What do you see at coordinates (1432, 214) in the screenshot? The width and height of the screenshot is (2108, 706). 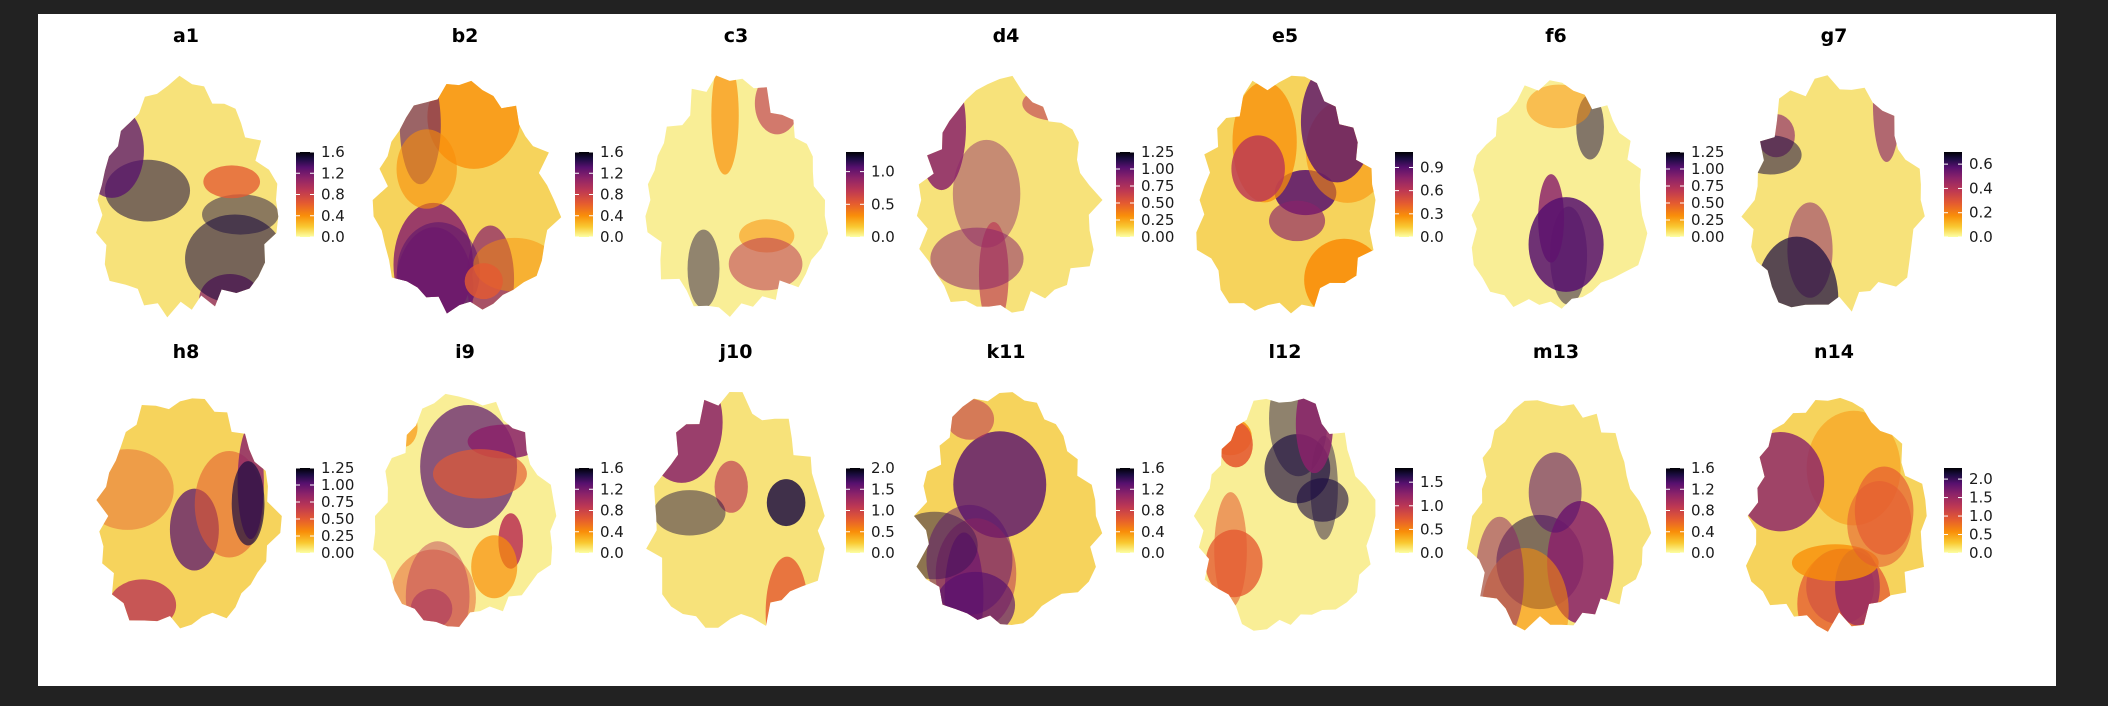 I see `colorbar-tick-label: 0.3` at bounding box center [1432, 214].